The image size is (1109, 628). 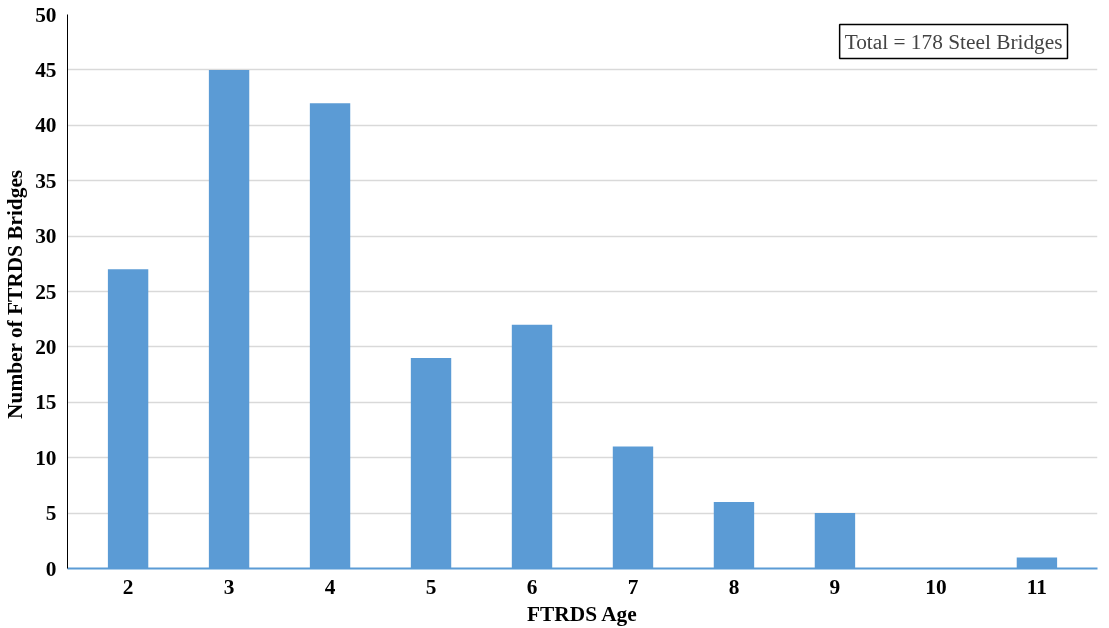 I want to click on y-tick-label: 10, so click(x=46, y=457).